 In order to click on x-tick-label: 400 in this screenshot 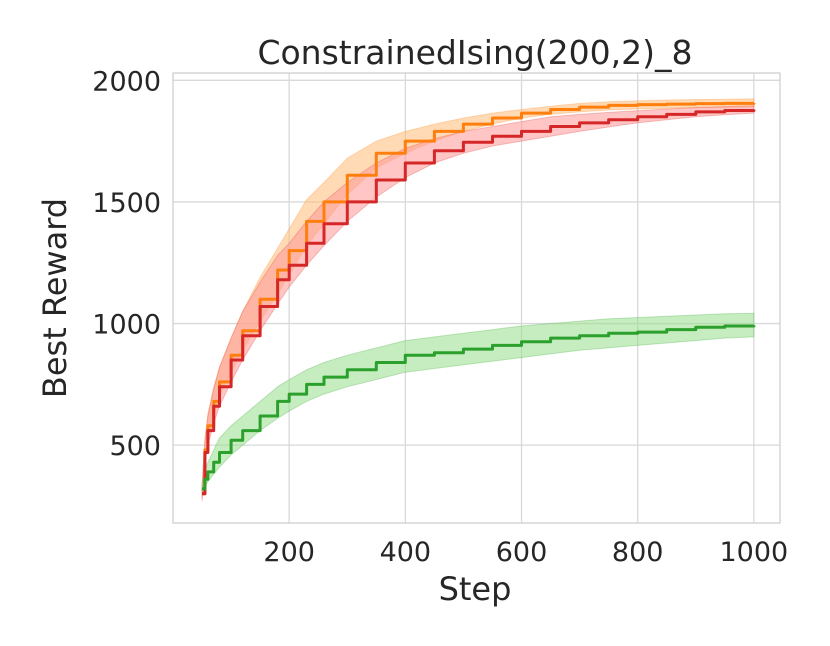, I will do `click(406, 552)`.